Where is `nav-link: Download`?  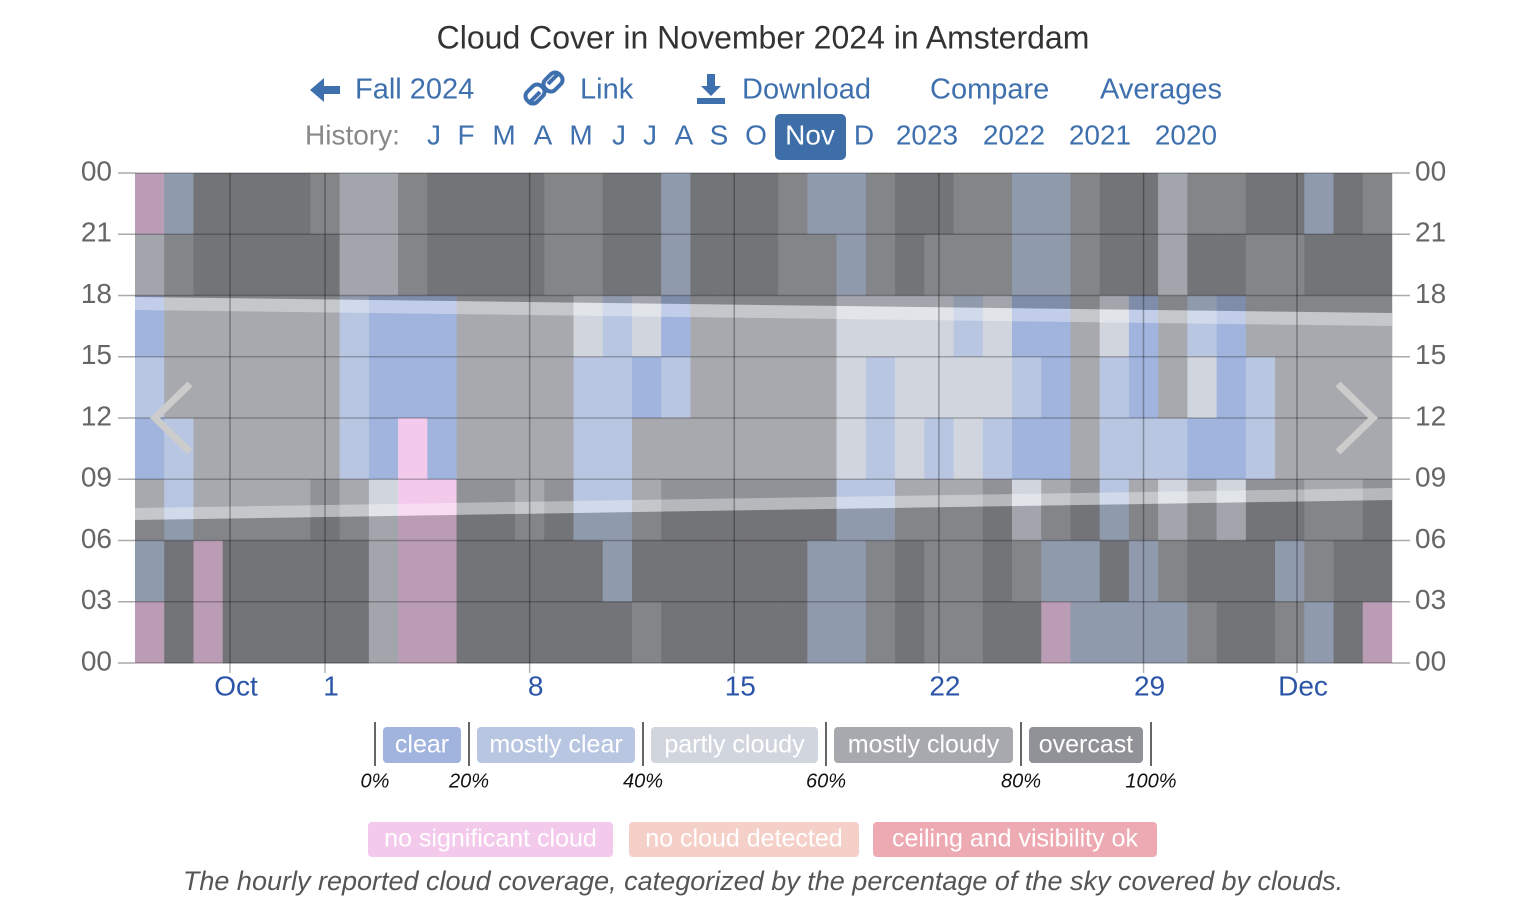
nav-link: Download is located at coordinates (806, 90).